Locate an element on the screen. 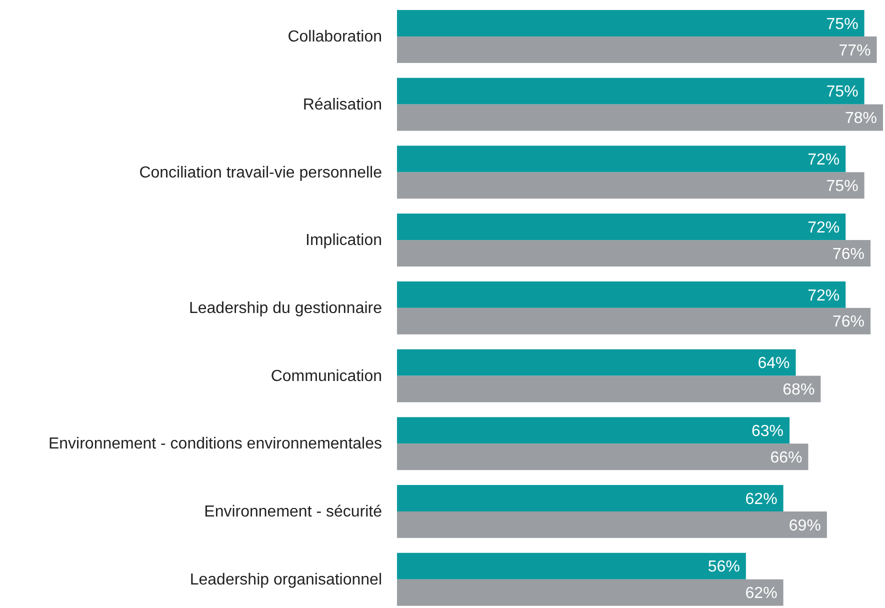 The height and width of the screenshot is (608, 885). y-tick-label: Collaboration is located at coordinates (335, 37).